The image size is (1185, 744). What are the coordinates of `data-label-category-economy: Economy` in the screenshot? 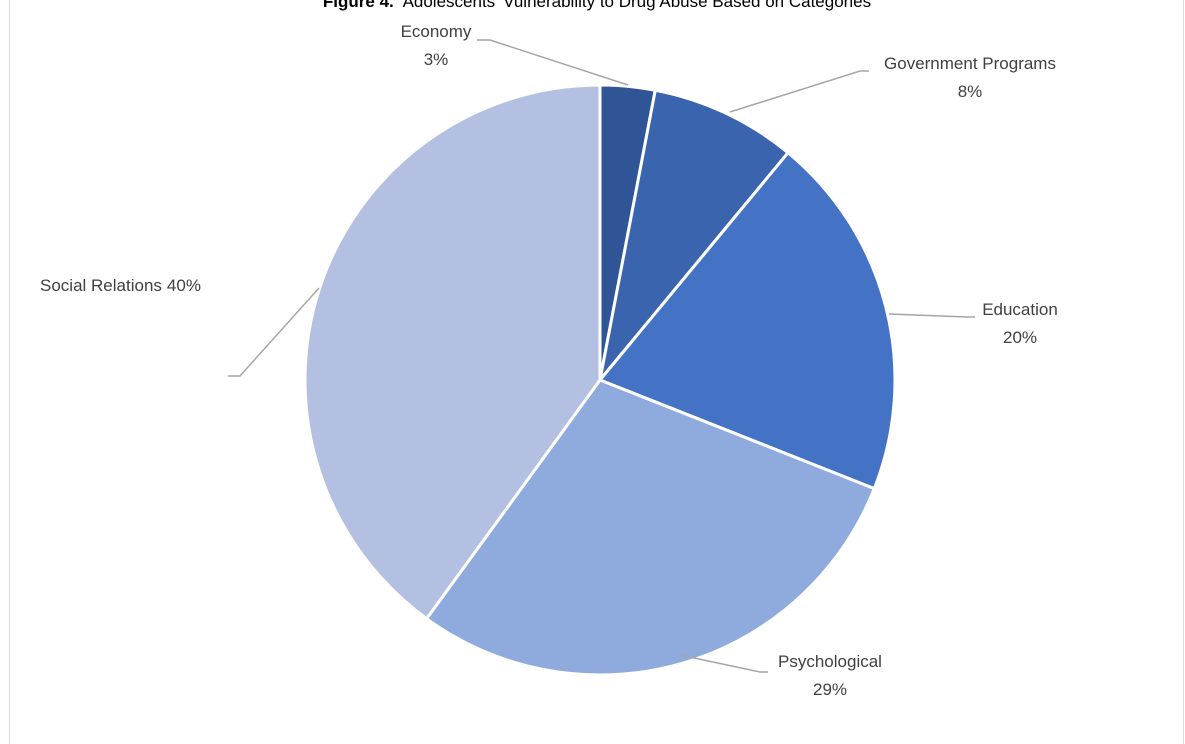 It's located at (436, 31).